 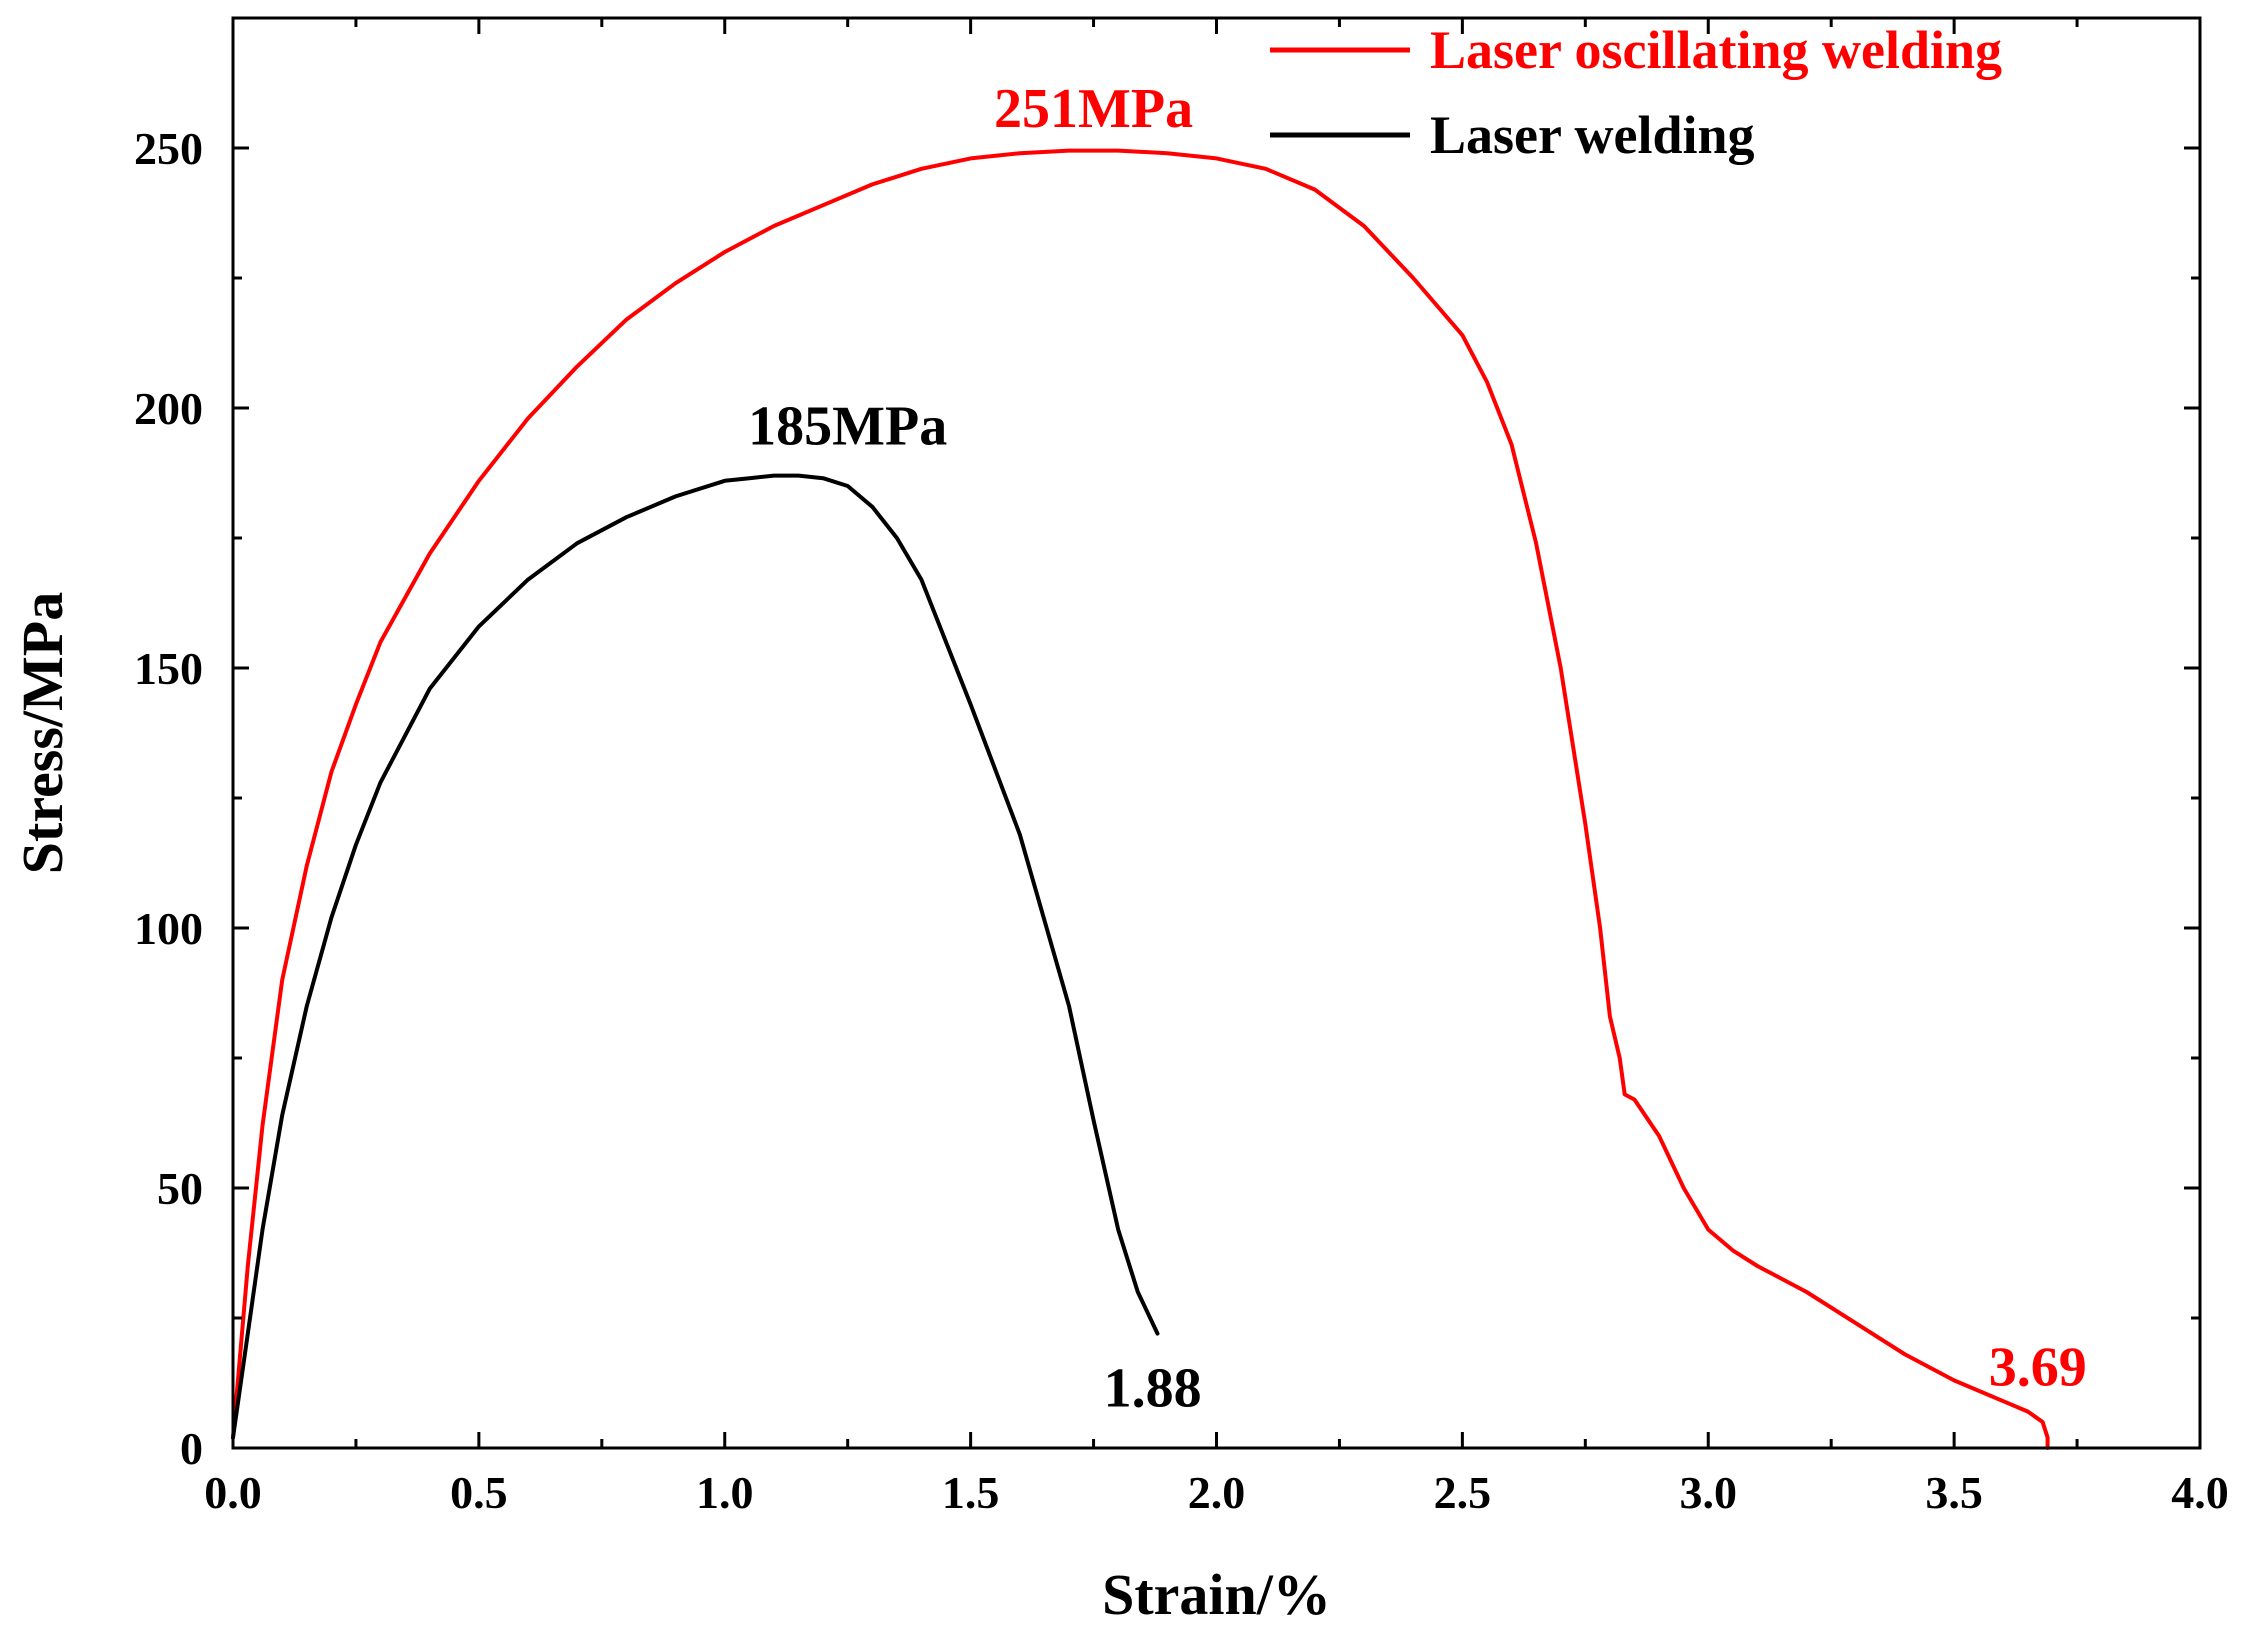 What do you see at coordinates (1592, 135) in the screenshot?
I see `legend-label: Laser welding` at bounding box center [1592, 135].